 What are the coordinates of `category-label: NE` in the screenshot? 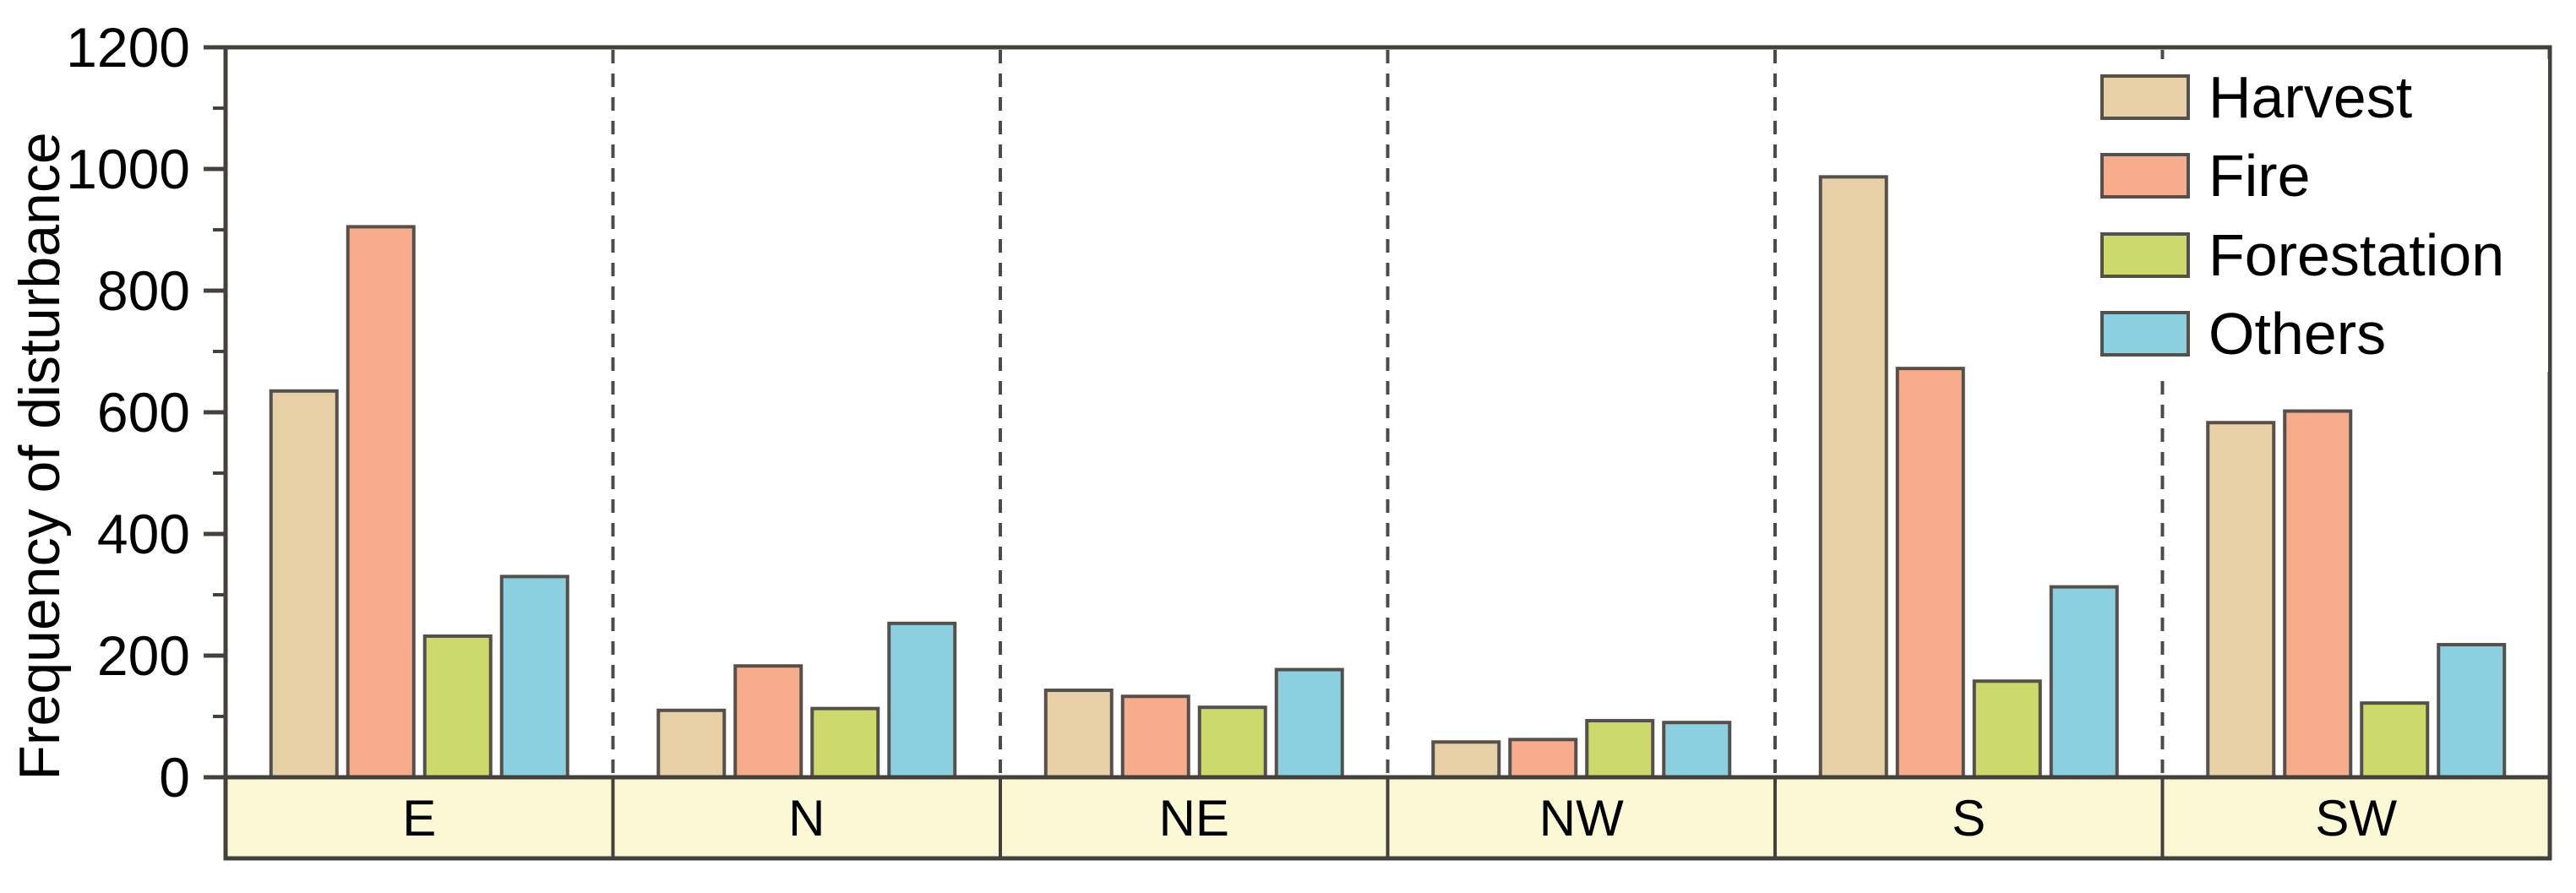 It's located at (1194, 818).